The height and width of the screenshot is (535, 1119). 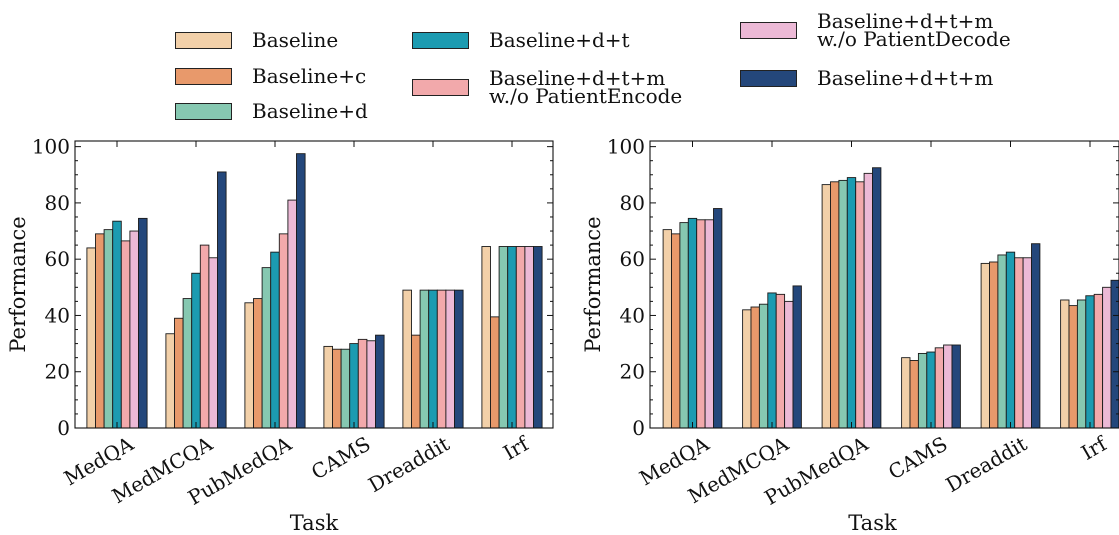 What do you see at coordinates (905, 78) in the screenshot?
I see `legend-label: Baseline+d+t+m` at bounding box center [905, 78].